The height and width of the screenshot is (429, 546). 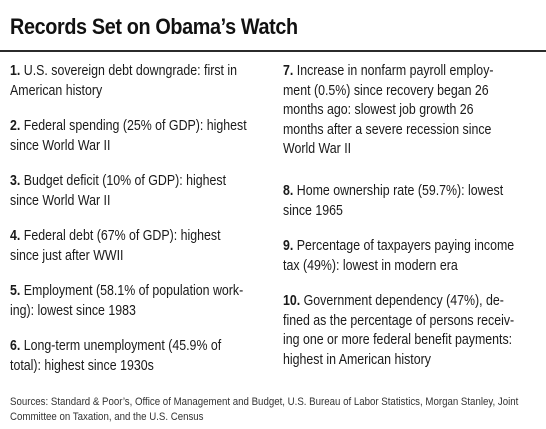 I want to click on item-text: Budget deficit (10% of GDP): highest, so click(x=125, y=181).